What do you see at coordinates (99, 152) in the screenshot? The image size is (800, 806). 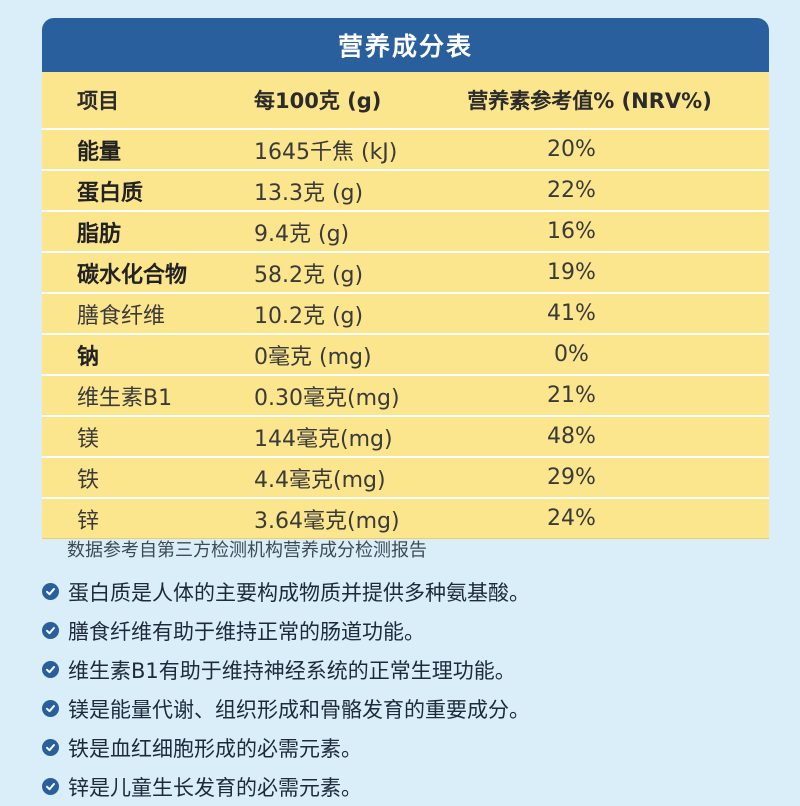 I see `nutrient-name: 能量` at bounding box center [99, 152].